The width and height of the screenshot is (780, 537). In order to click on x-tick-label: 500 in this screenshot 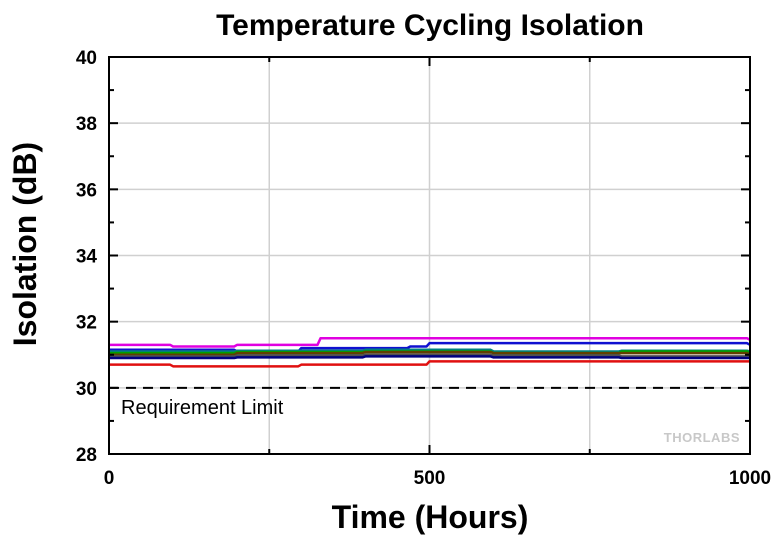, I will do `click(430, 478)`.